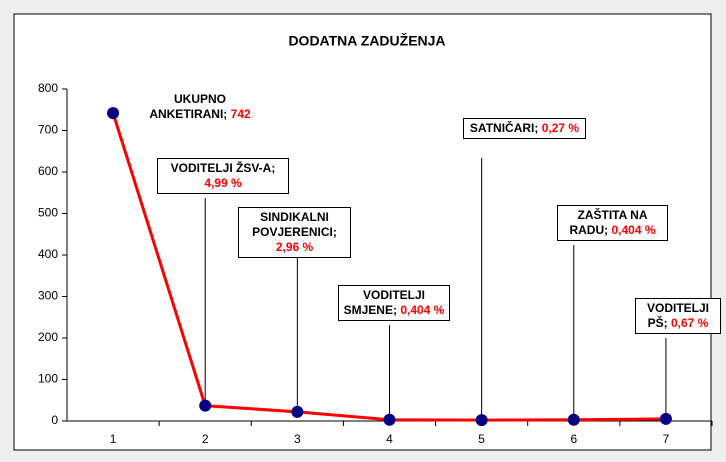  I want to click on data-label: UKUPNO ANKETIRANI; 742, so click(200, 107).